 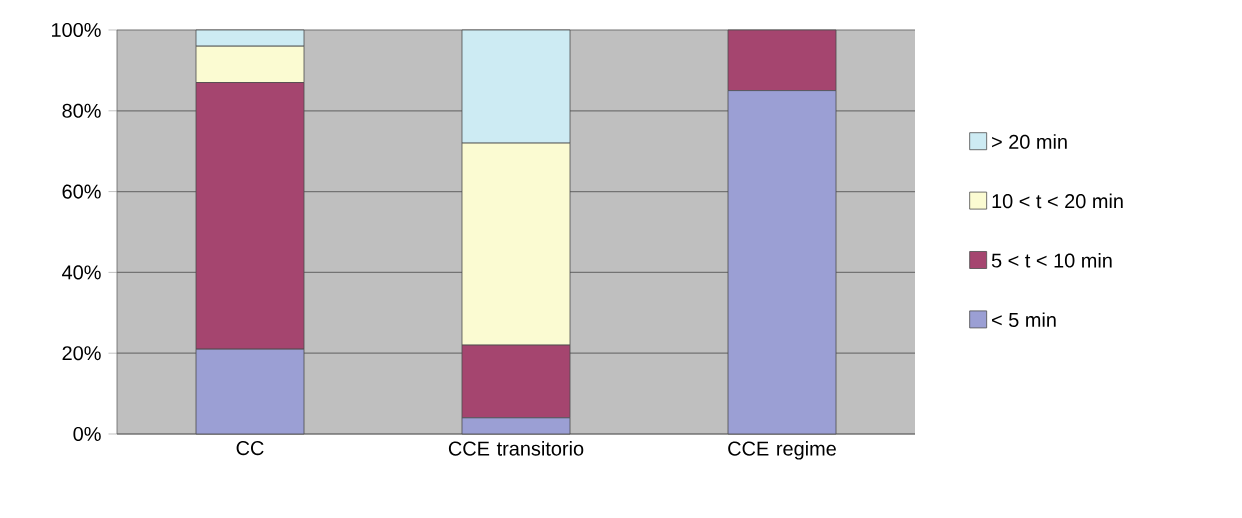 What do you see at coordinates (1024, 319) in the screenshot?
I see `legend-label: < 5 min` at bounding box center [1024, 319].